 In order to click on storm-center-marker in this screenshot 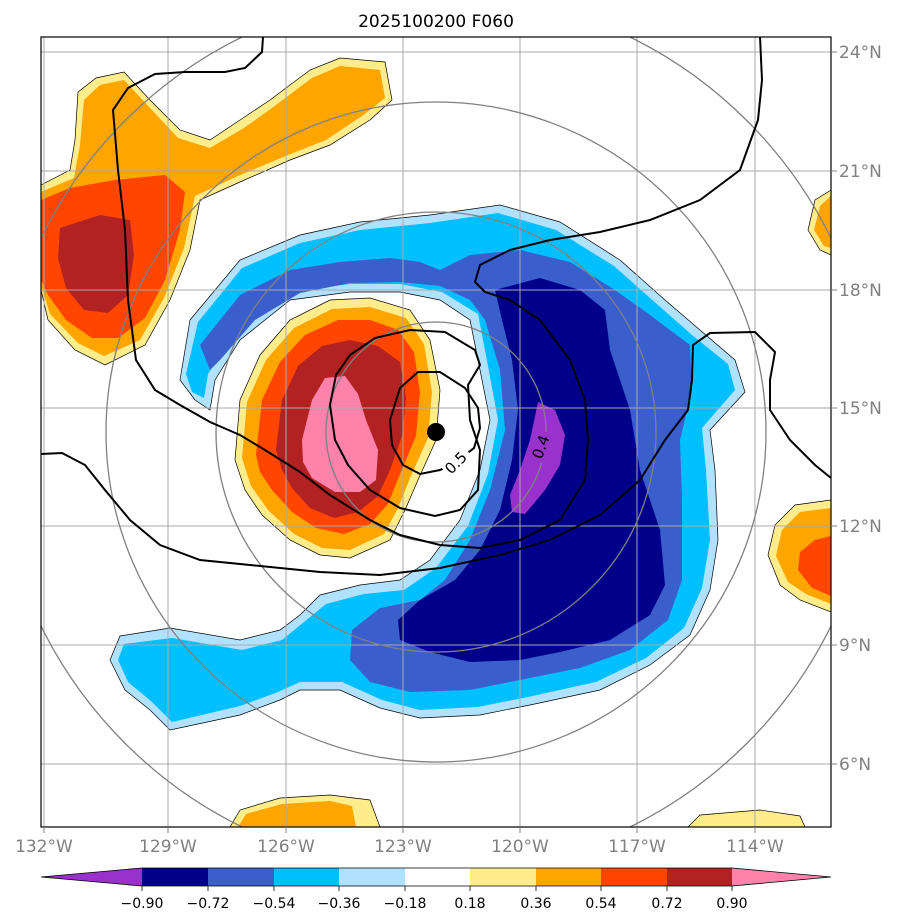, I will do `click(436, 432)`.